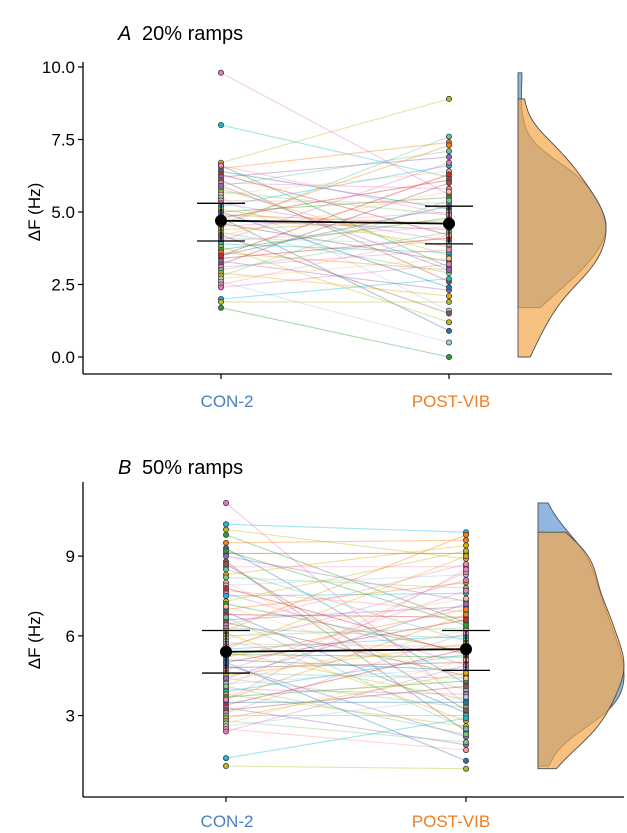 This screenshot has width=627, height=833. What do you see at coordinates (70, 716) in the screenshot?
I see `y-tick-label: 3` at bounding box center [70, 716].